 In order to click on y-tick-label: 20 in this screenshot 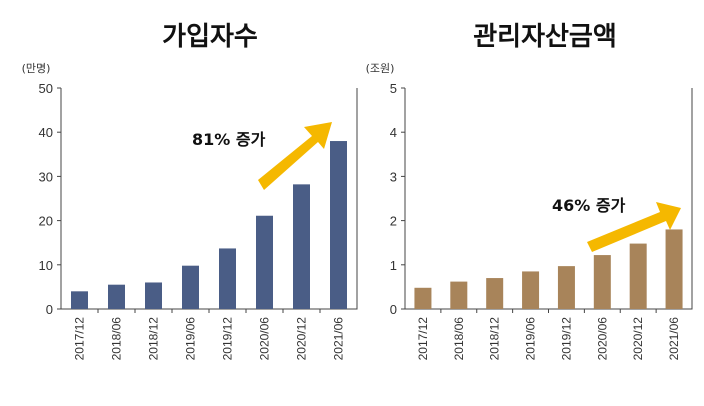, I will do `click(46, 221)`.